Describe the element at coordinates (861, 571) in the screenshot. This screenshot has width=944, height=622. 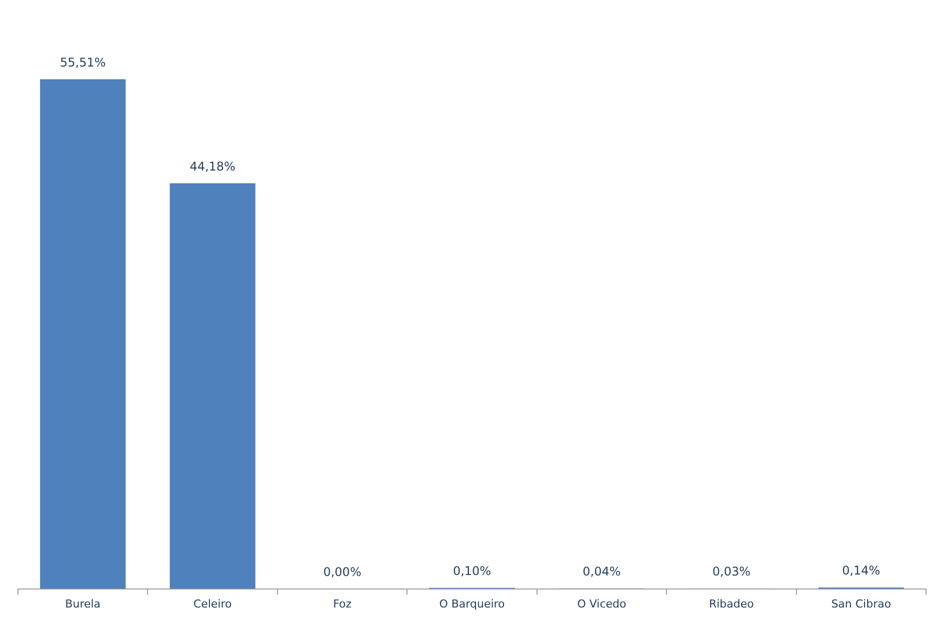
I see `data-label: 0,14%` at that location.